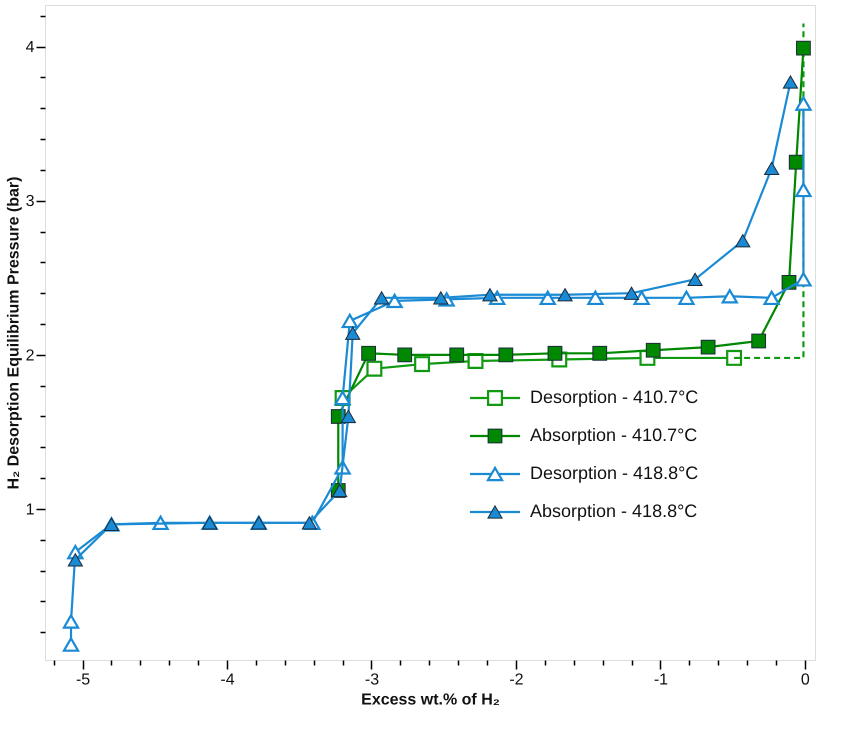  Describe the element at coordinates (30, 47) in the screenshot. I see `y-tick-label: 4` at that location.